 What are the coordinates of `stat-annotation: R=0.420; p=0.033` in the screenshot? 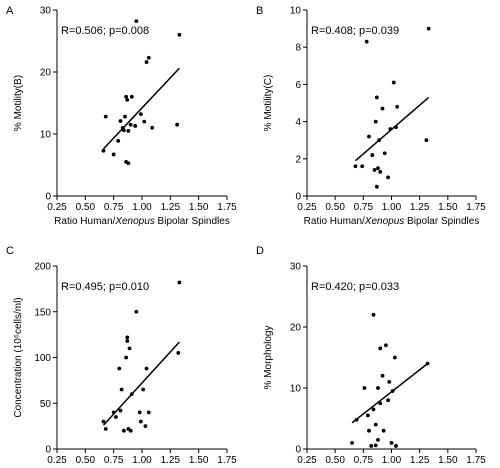 It's located at (355, 287).